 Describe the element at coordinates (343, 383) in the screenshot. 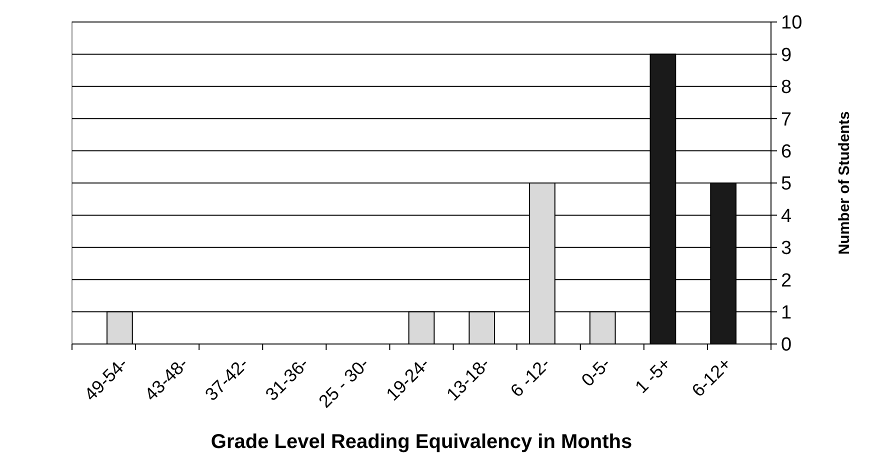

I see `x-tick-label: 25 - 30-` at that location.